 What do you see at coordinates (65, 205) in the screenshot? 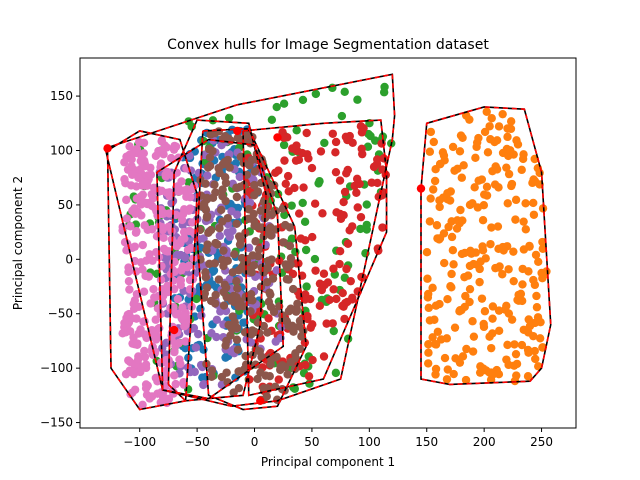
I see `y-tick-label: 50` at bounding box center [65, 205].